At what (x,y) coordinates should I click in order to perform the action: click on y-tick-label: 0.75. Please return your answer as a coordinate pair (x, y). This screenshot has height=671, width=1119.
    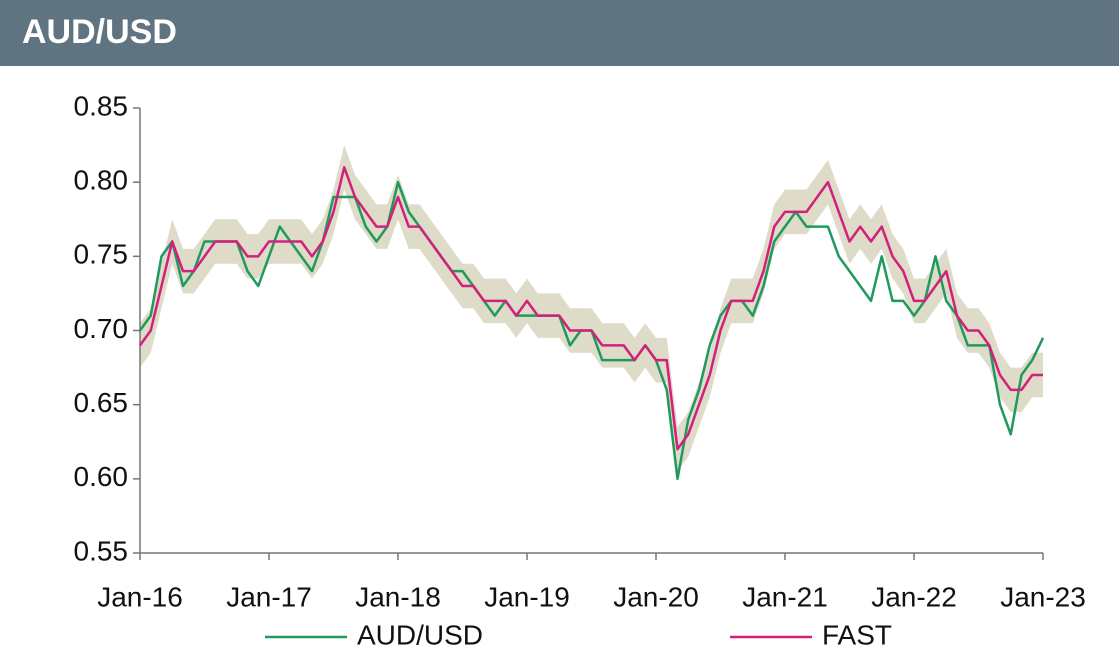
    Looking at the image, I should click on (101, 254).